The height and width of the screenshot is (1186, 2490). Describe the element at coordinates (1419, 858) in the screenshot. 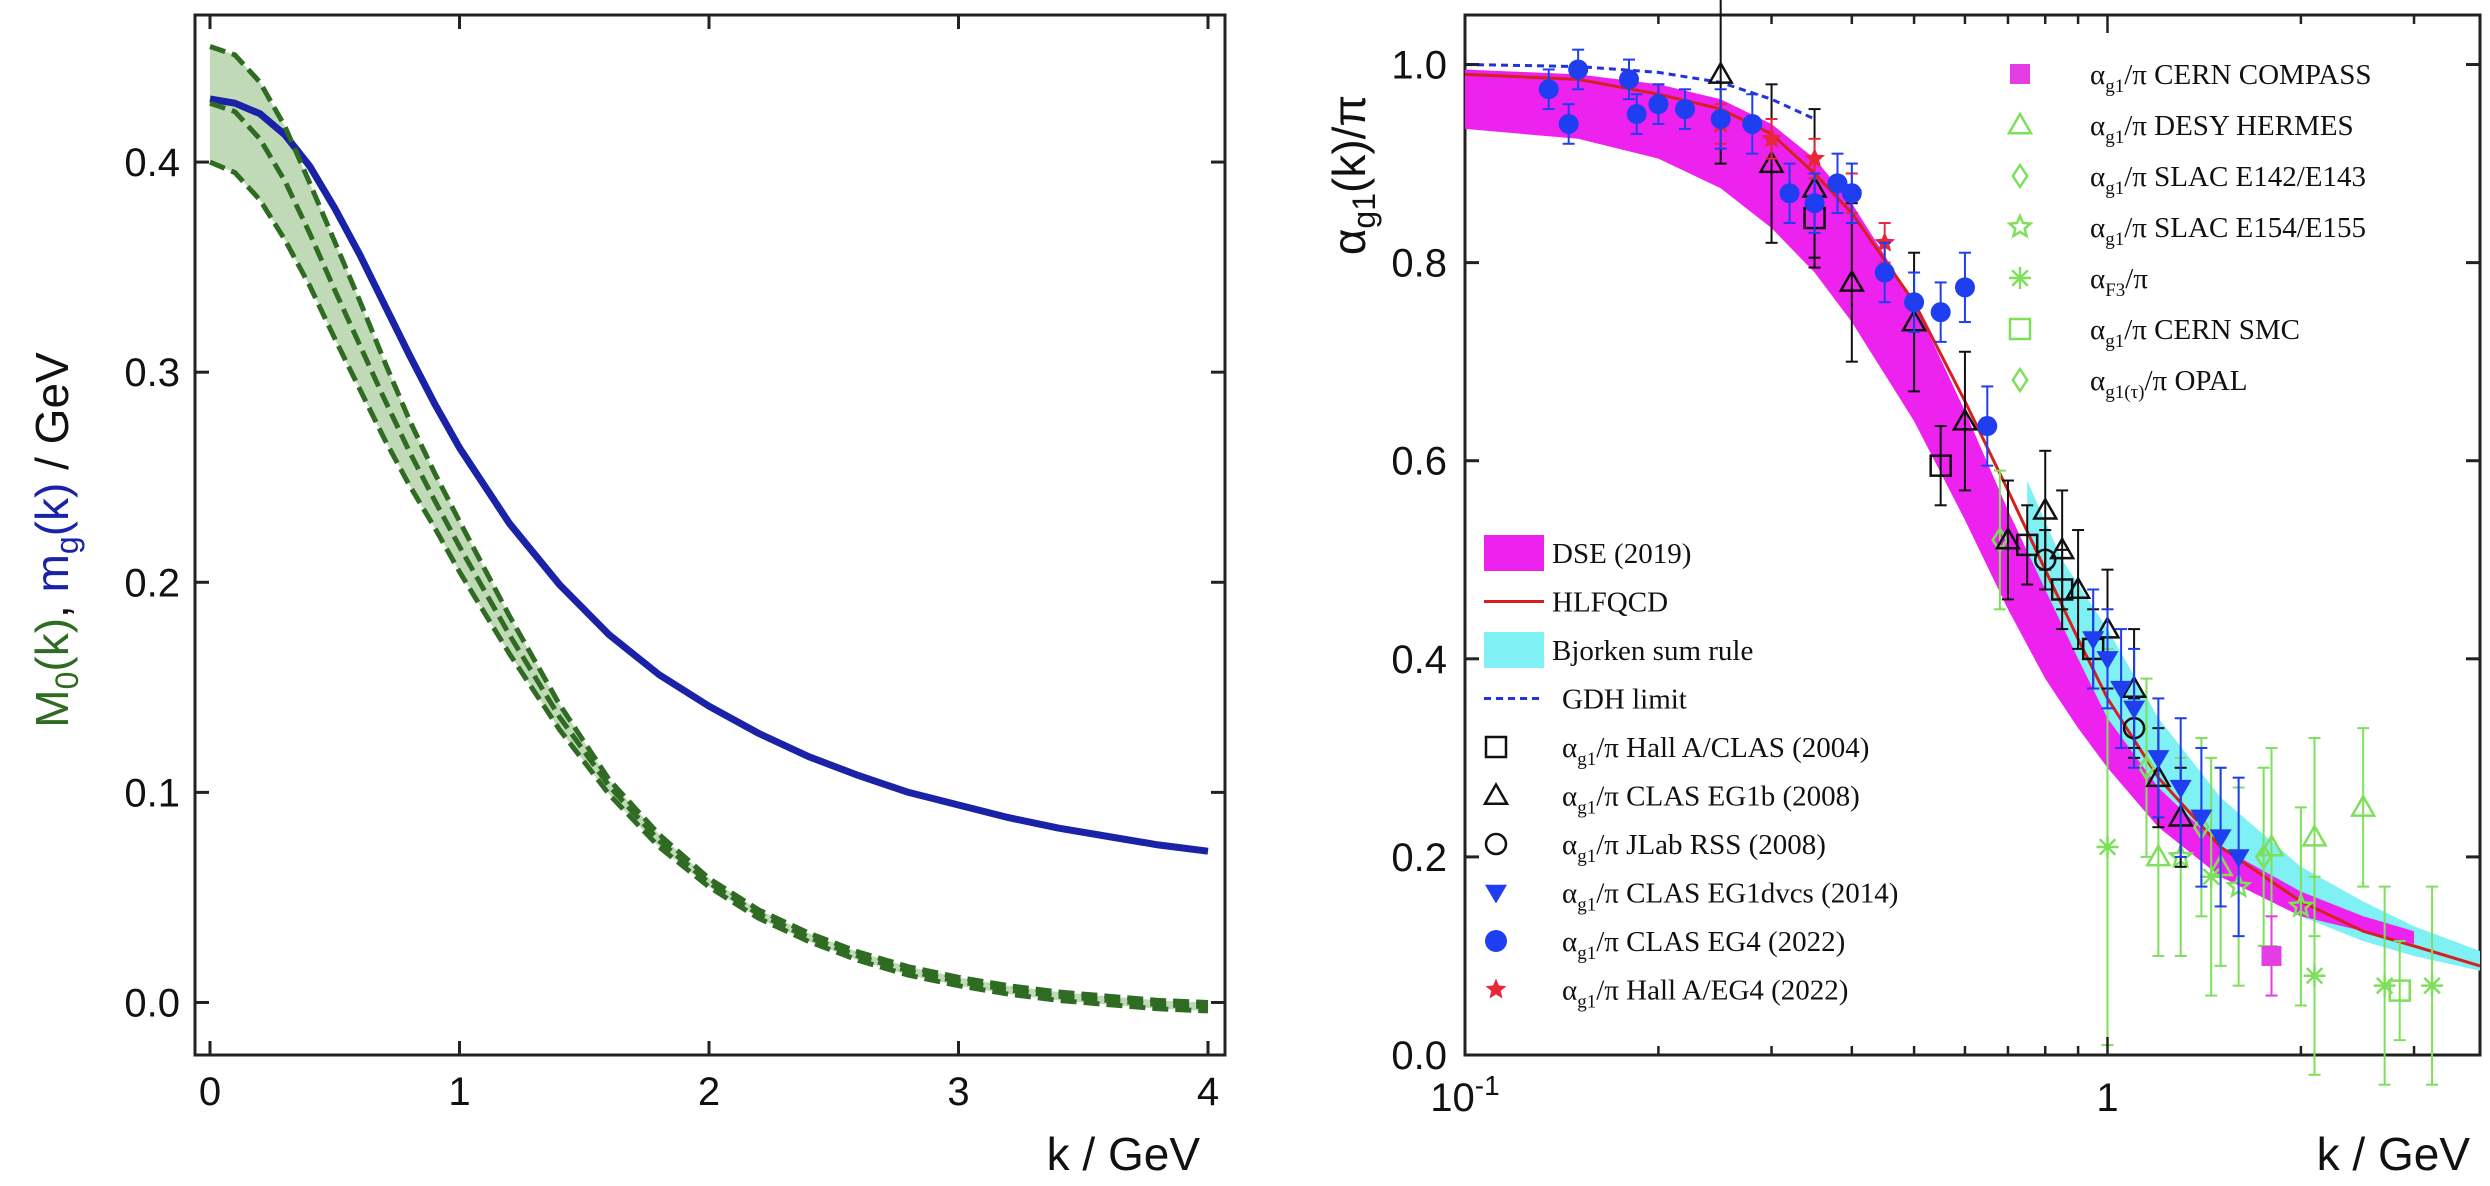

I see `y-tick-label: 0.2` at that location.